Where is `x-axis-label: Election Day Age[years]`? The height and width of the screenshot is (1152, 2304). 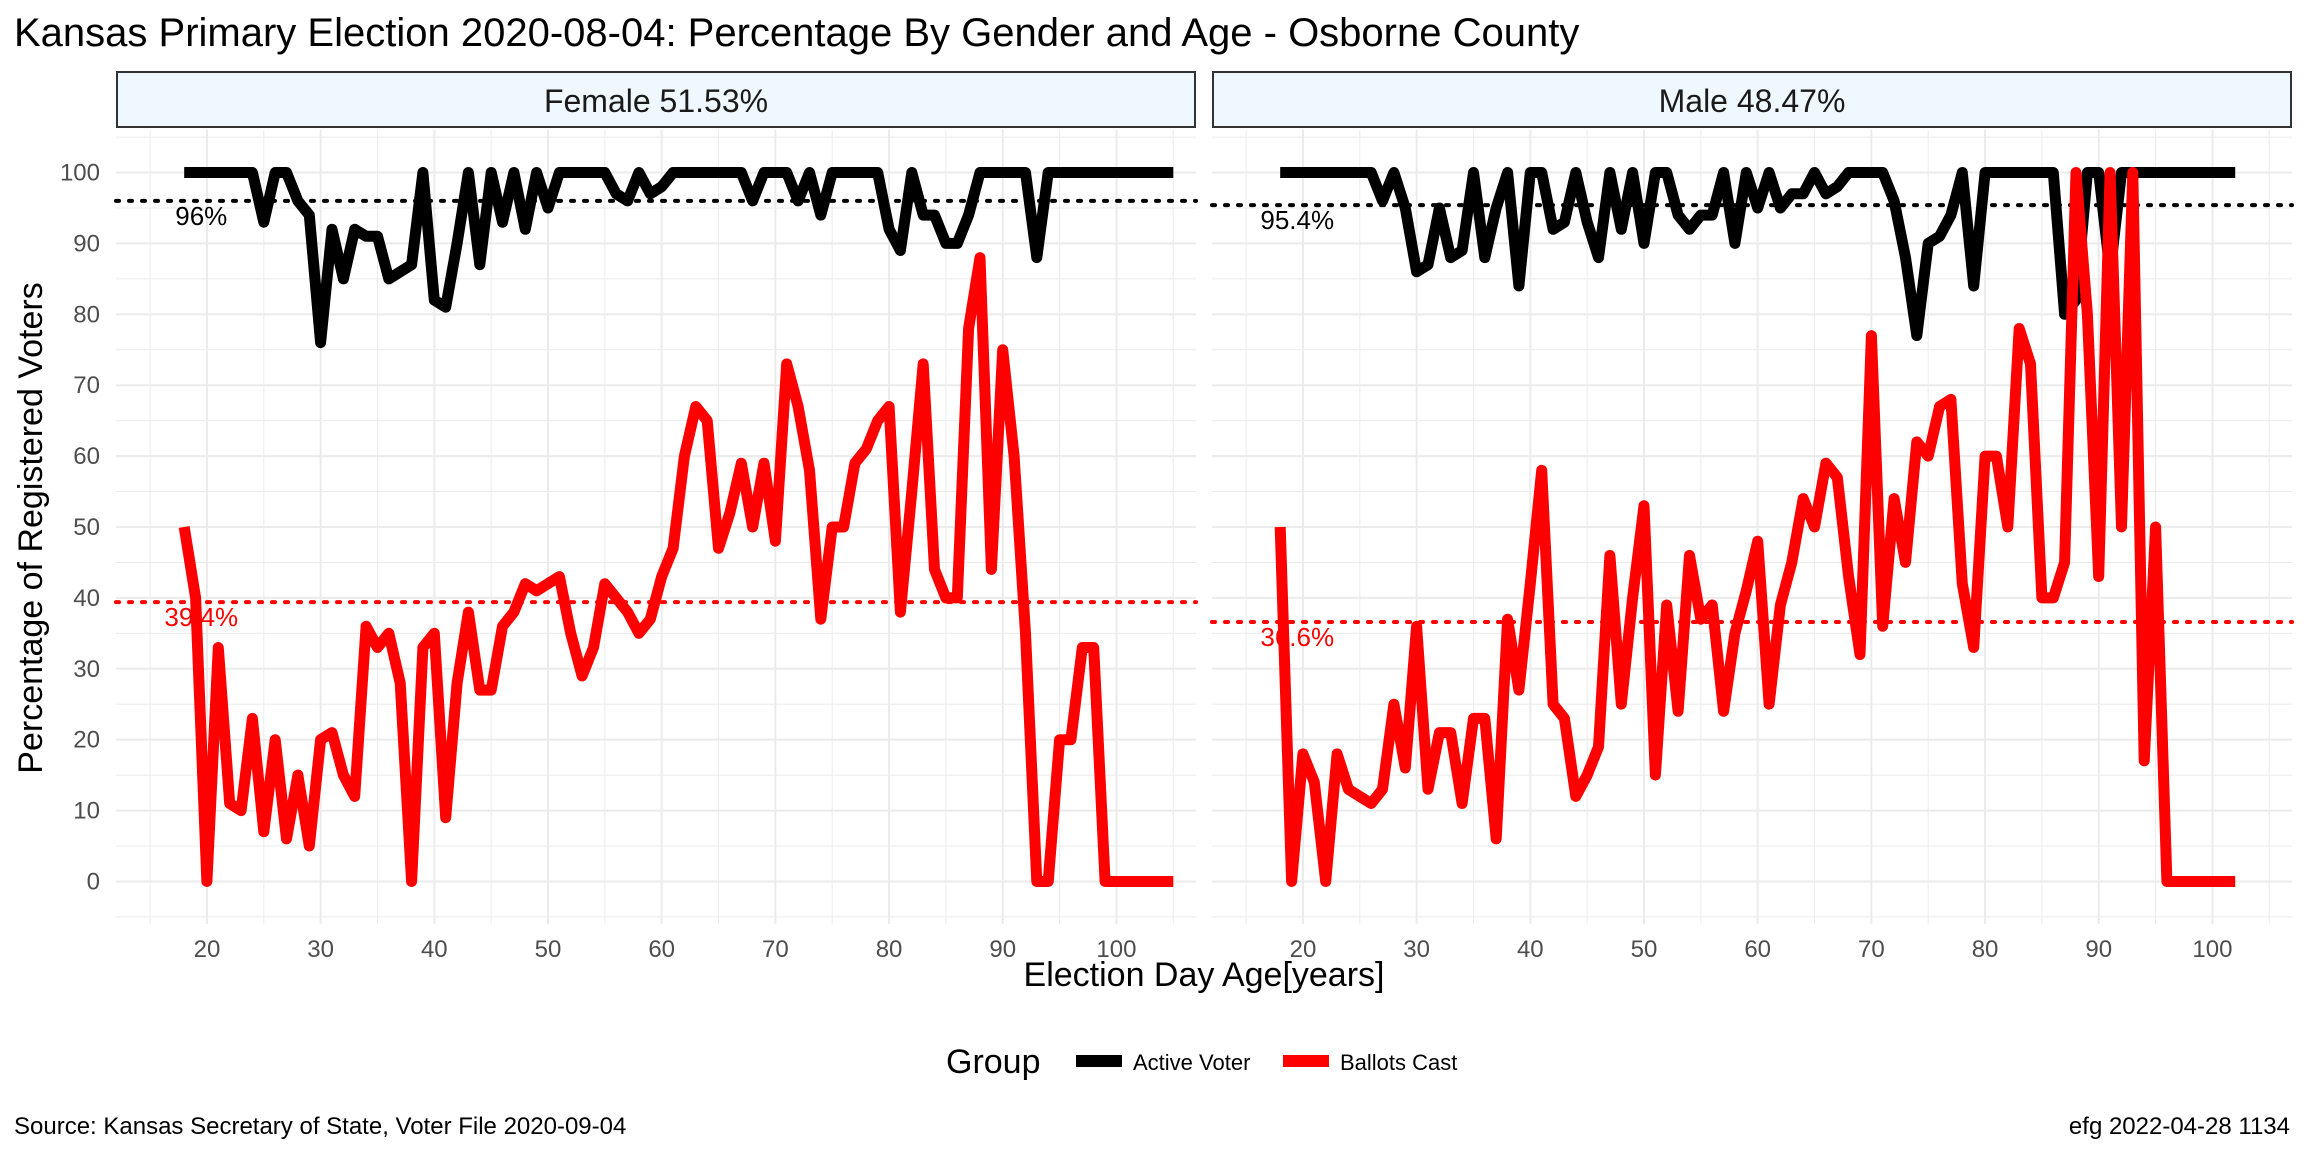
x-axis-label: Election Day Age[years] is located at coordinates (1204, 975).